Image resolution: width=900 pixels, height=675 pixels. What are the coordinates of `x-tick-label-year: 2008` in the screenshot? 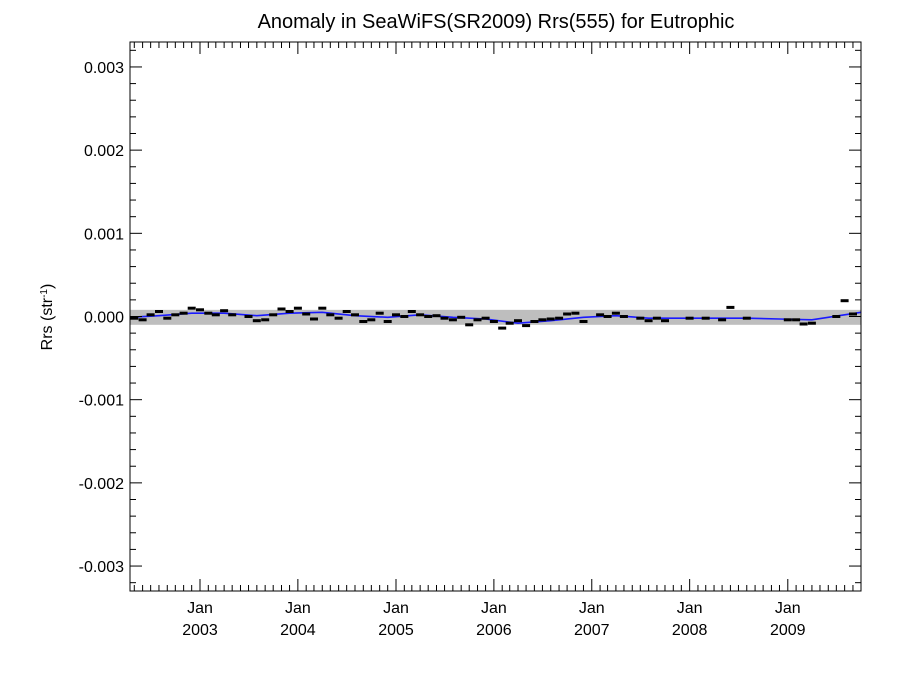 It's located at (690, 630).